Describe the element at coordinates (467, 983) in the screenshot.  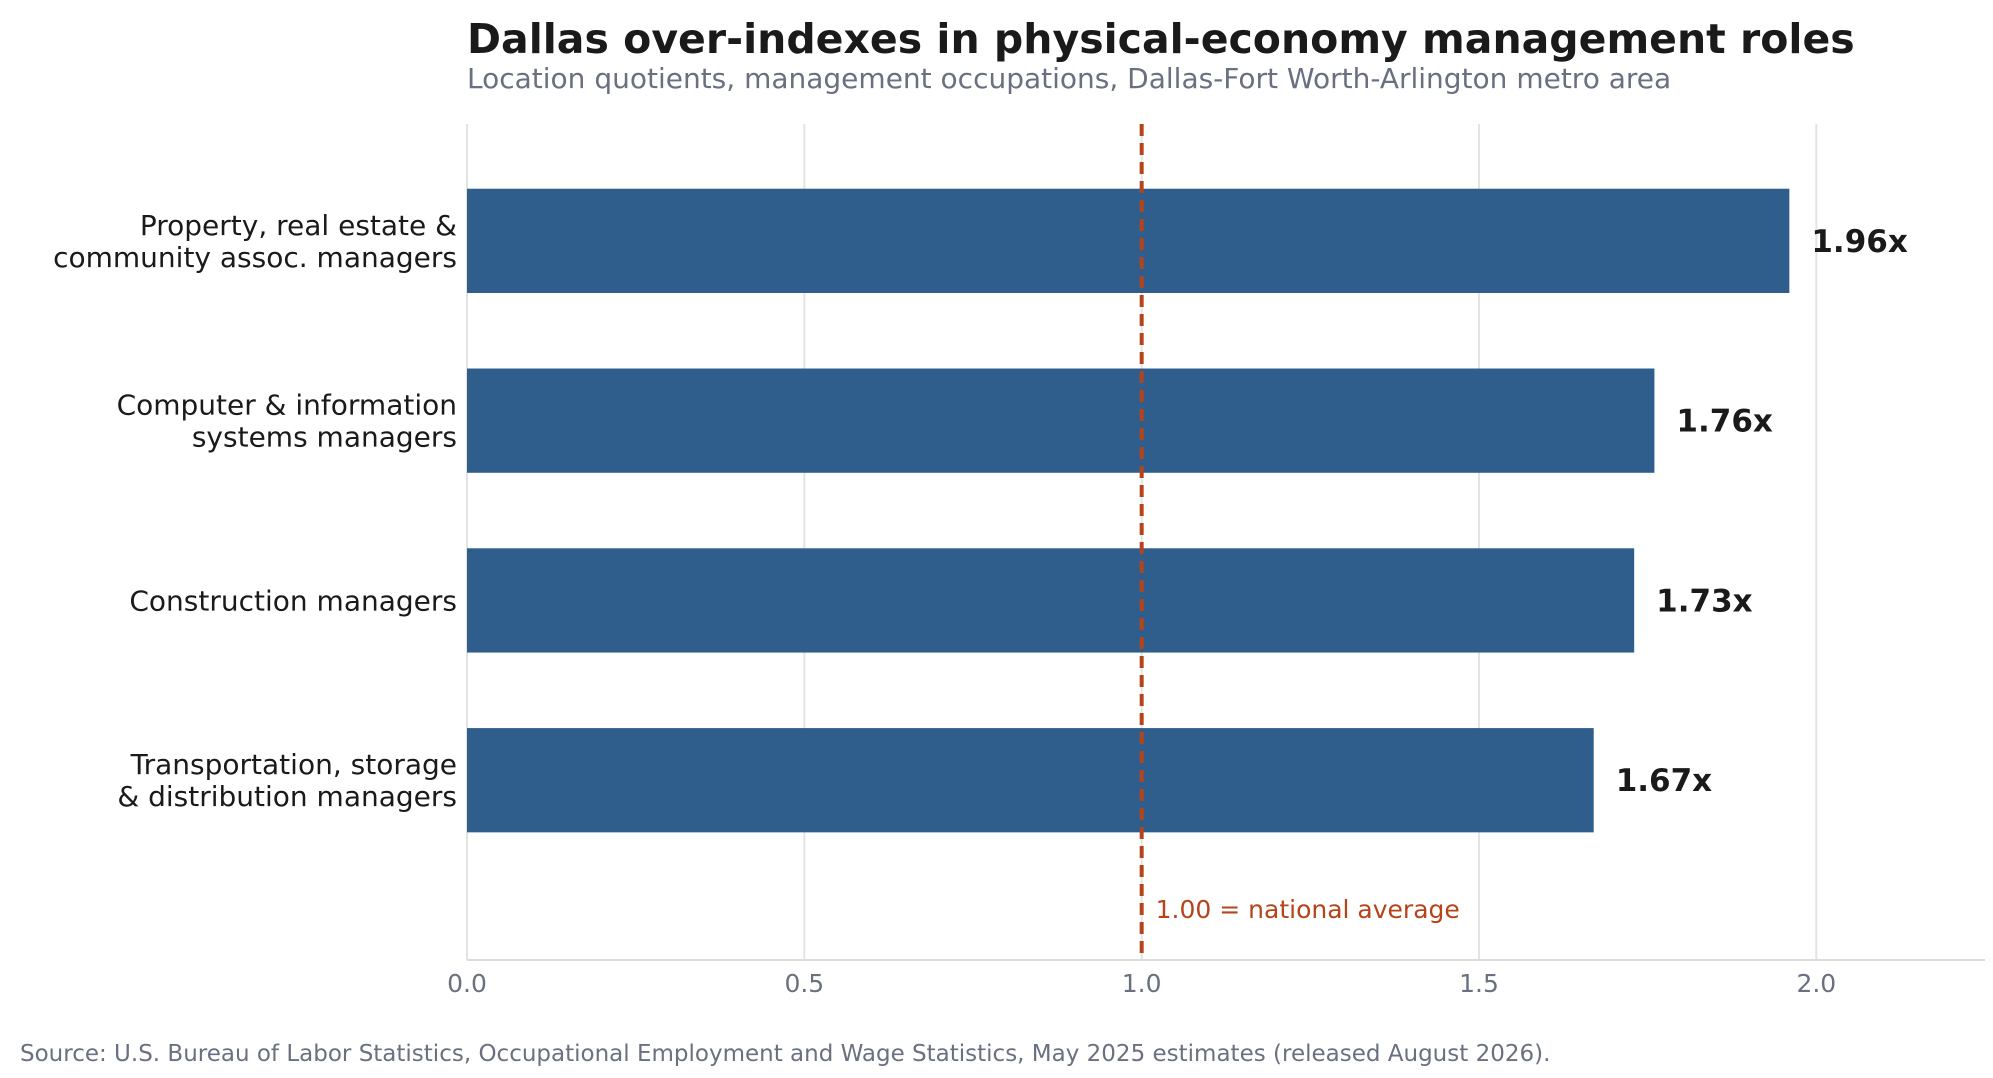
I see `x-tick-label: 0.0` at that location.